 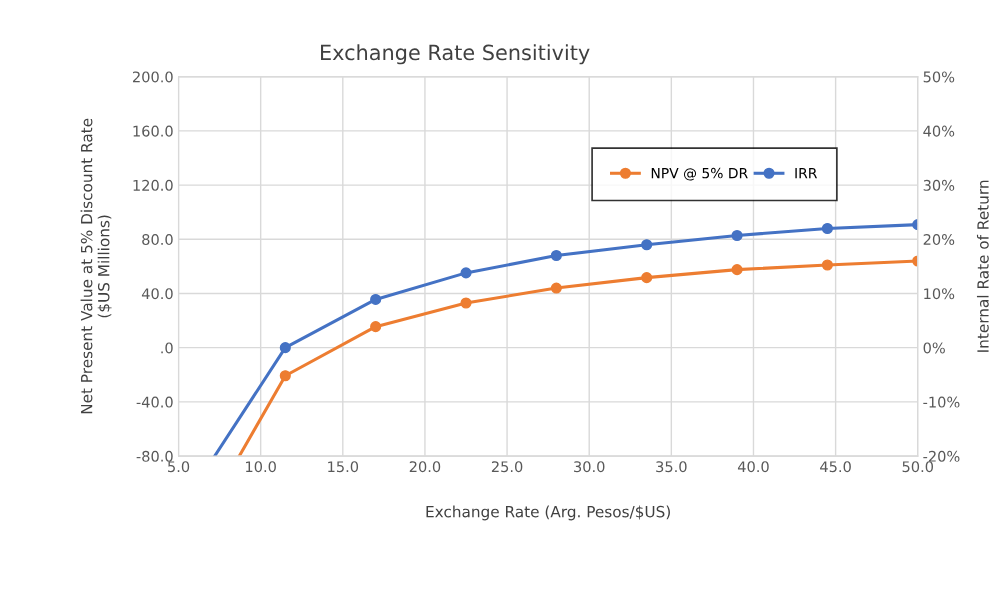 What do you see at coordinates (671, 467) in the screenshot?
I see `x-tick-label: 35.0` at bounding box center [671, 467].